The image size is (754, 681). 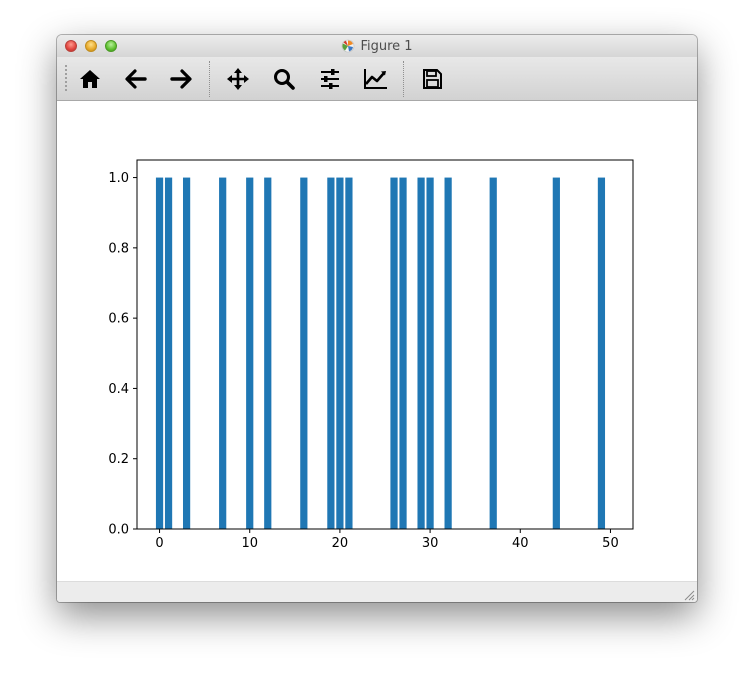 I want to click on x-tick-label: 10, so click(x=249, y=543).